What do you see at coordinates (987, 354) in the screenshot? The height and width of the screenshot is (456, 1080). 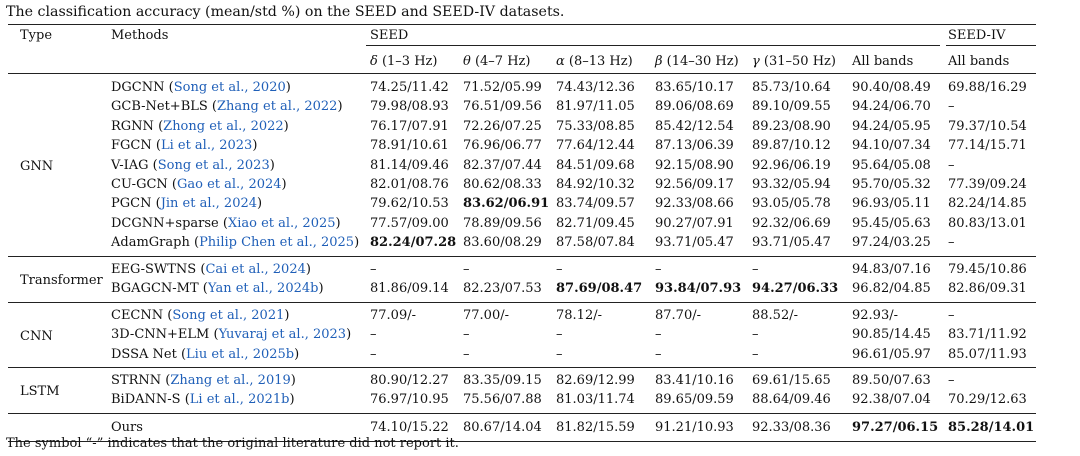 I see `value-cell: 85.07/11.93` at bounding box center [987, 354].